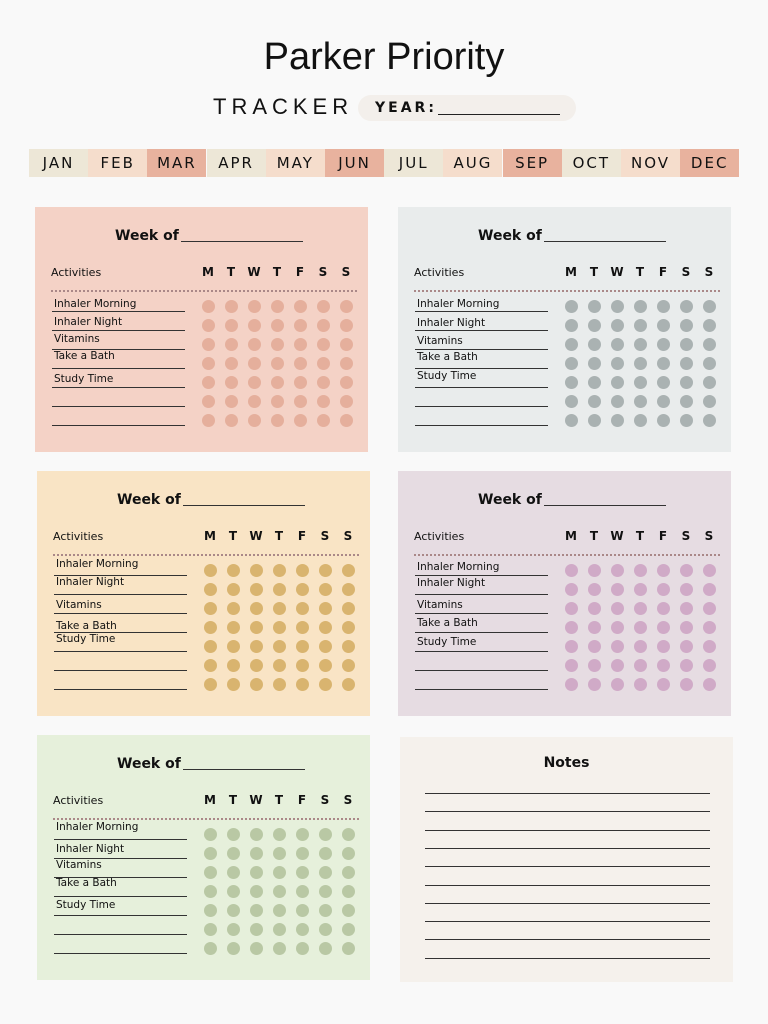 This screenshot has height=1024, width=768. What do you see at coordinates (384, 57) in the screenshot?
I see `title: Parker Priority` at bounding box center [384, 57].